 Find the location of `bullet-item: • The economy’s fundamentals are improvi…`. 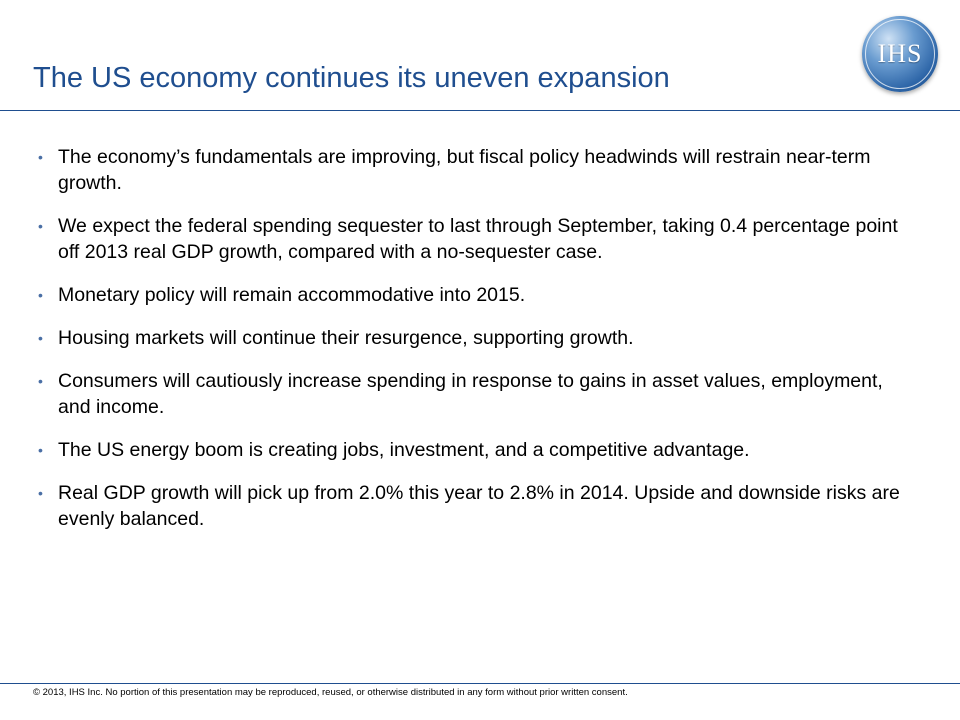

bullet-item: • The economy’s fundamentals are improvi… is located at coordinates (478, 170).